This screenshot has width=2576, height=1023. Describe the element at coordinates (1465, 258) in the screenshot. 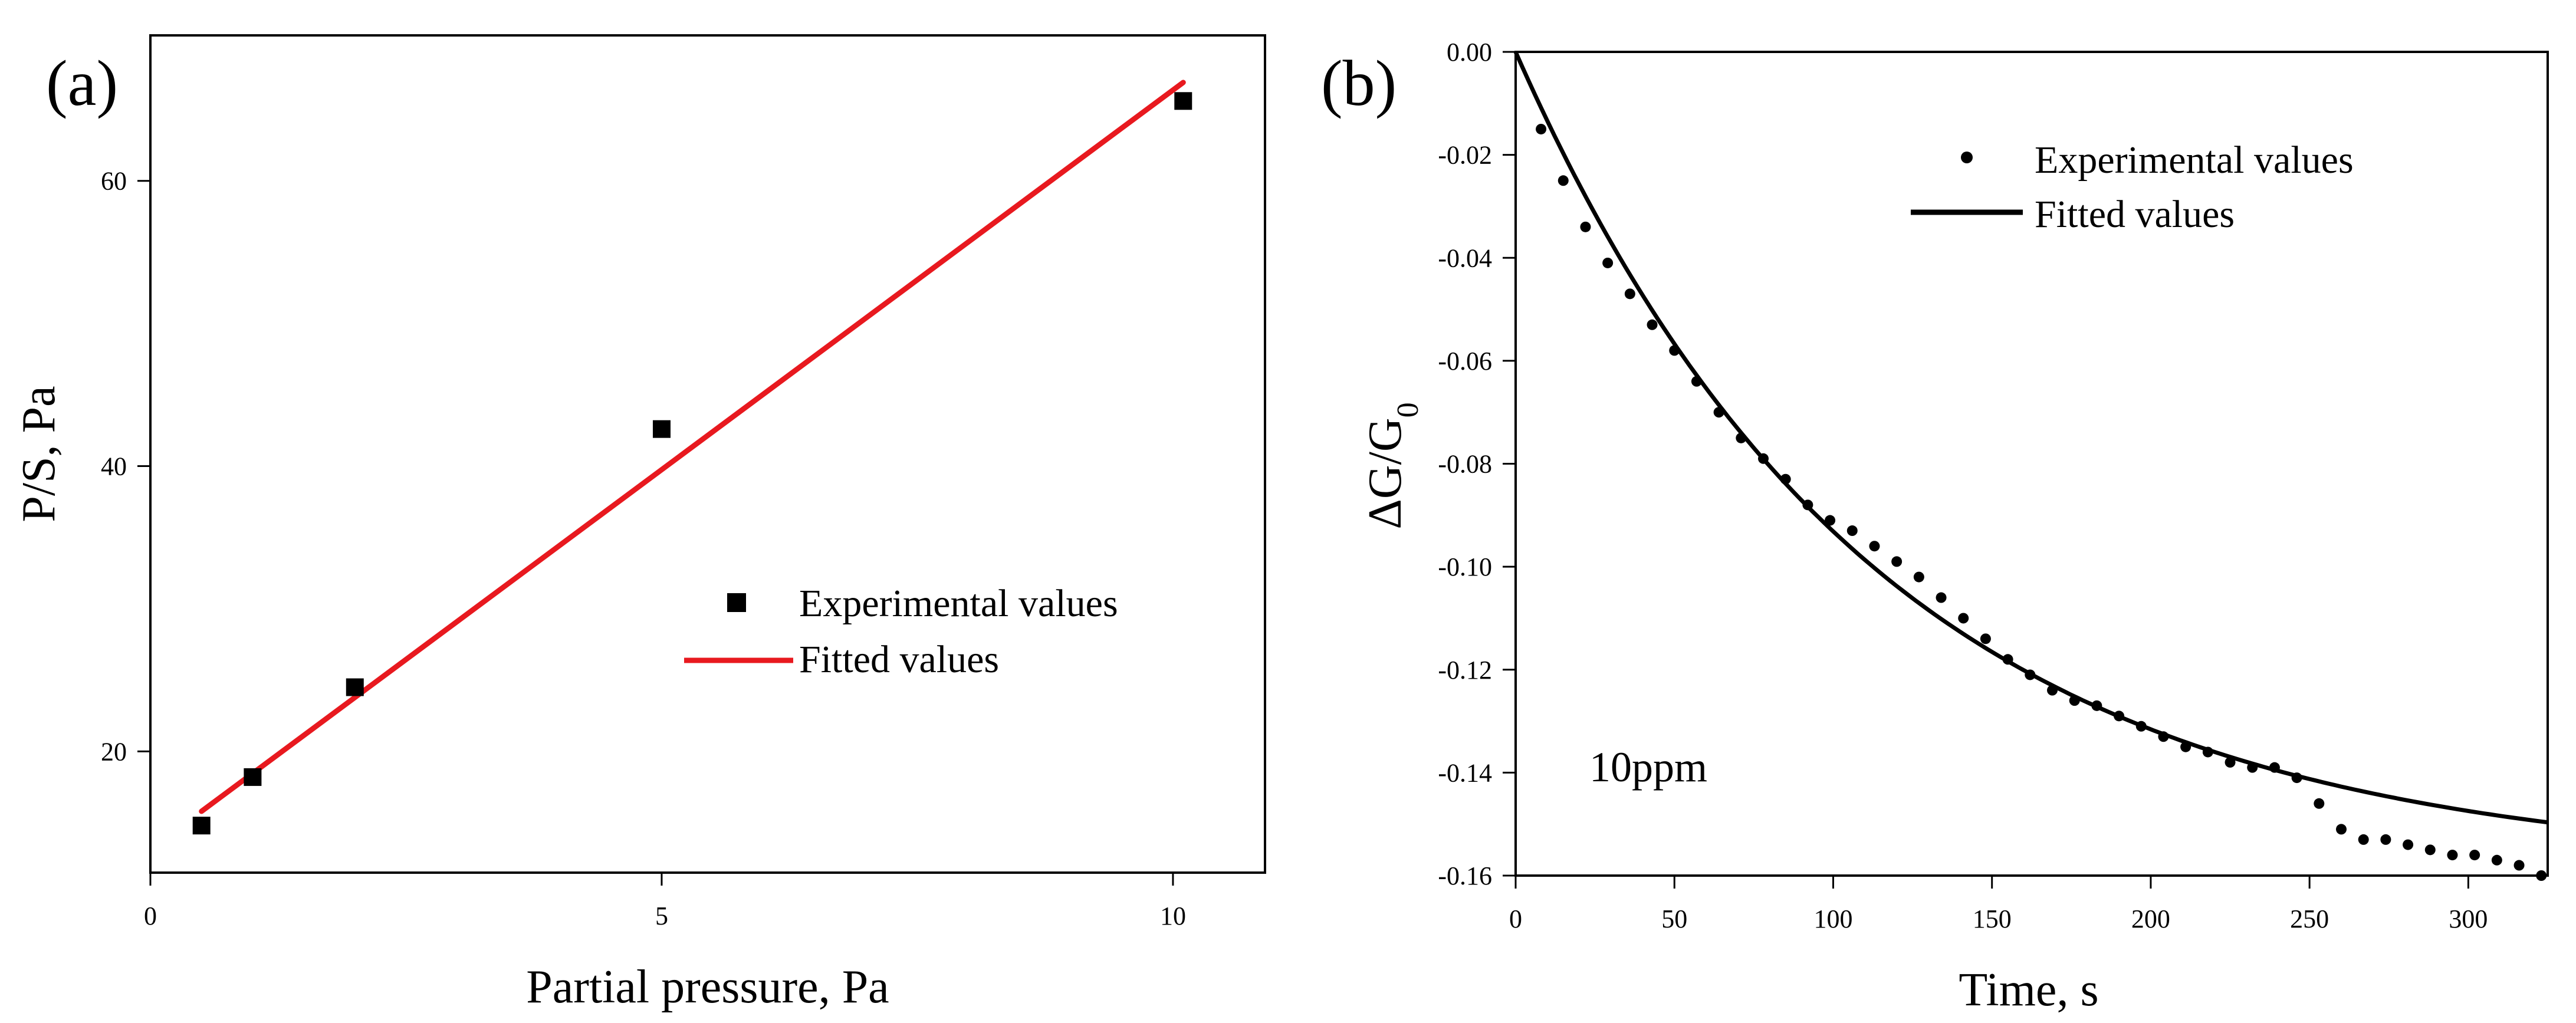

I see `b-y-tick-label: -0.04` at that location.